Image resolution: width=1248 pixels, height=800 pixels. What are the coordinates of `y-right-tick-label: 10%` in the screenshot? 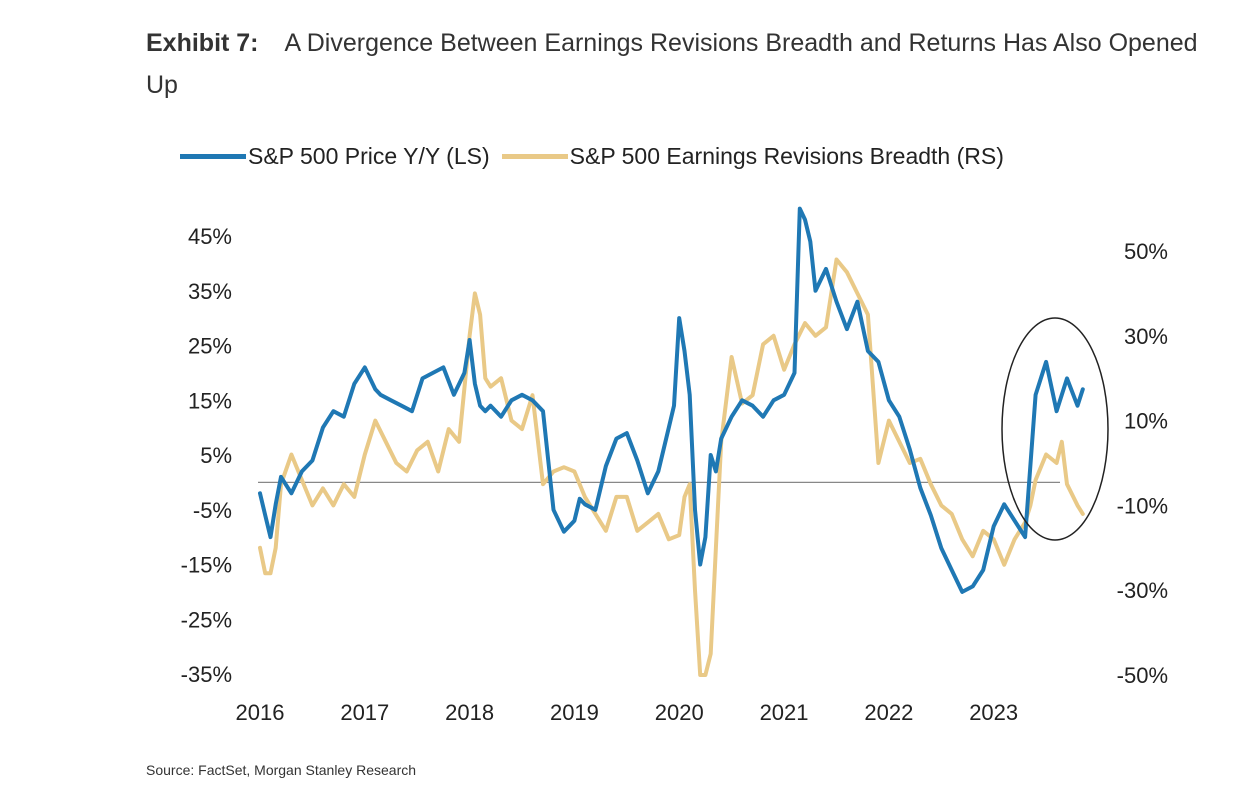 It's located at (1146, 421).